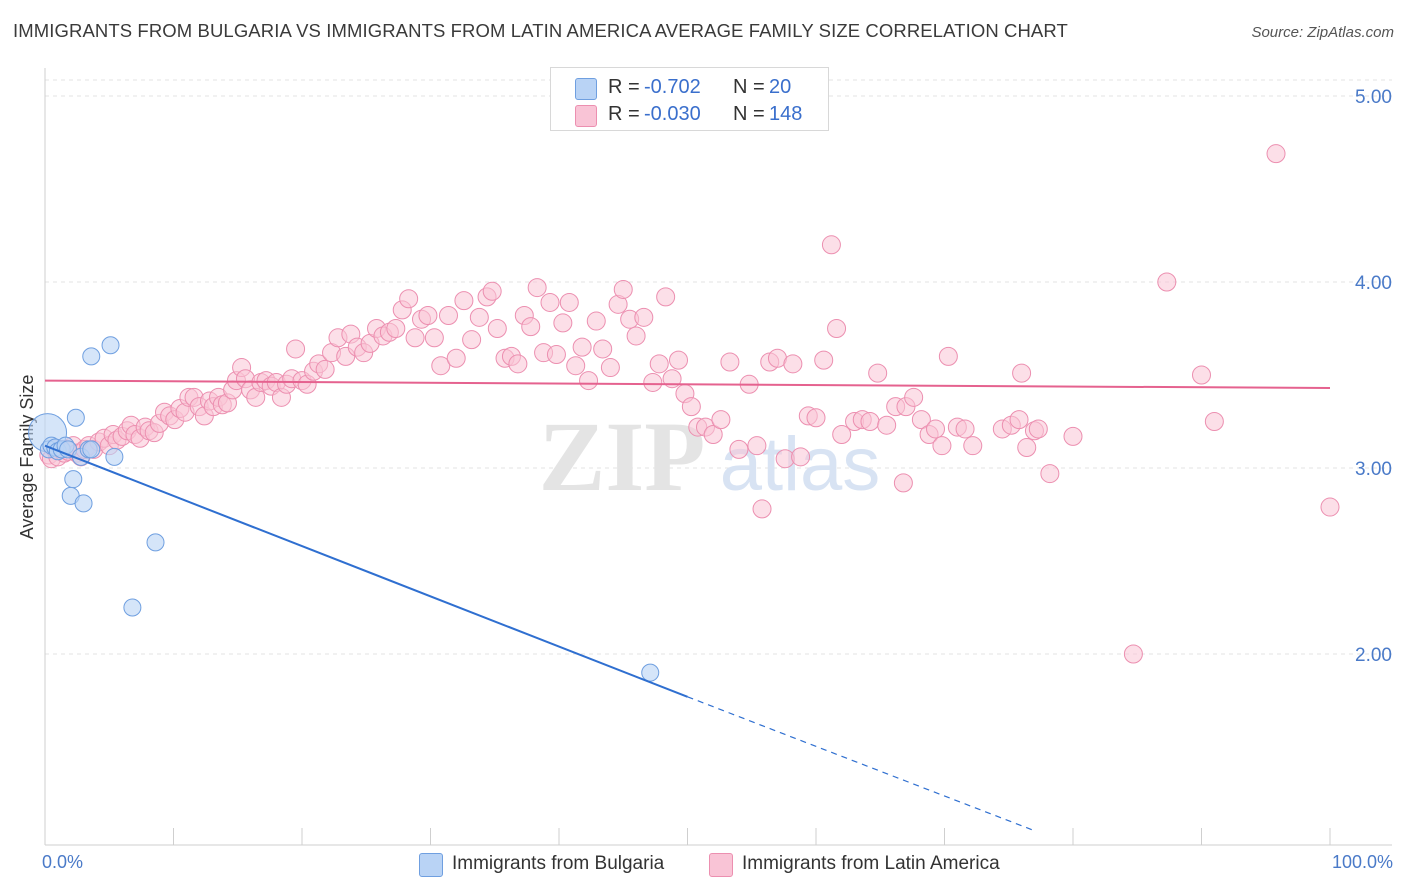 Image resolution: width=1406 pixels, height=892 pixels. Describe the element at coordinates (1373, 97) in the screenshot. I see `y-tick-label: 5.00` at that location.